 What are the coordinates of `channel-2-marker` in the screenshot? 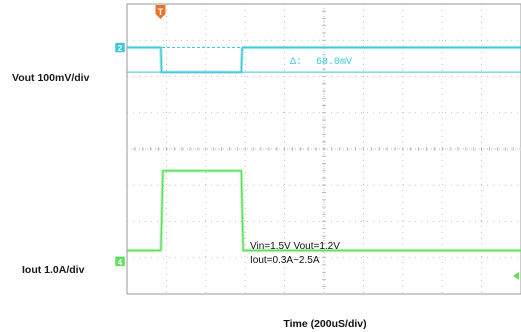 It's located at (120, 47).